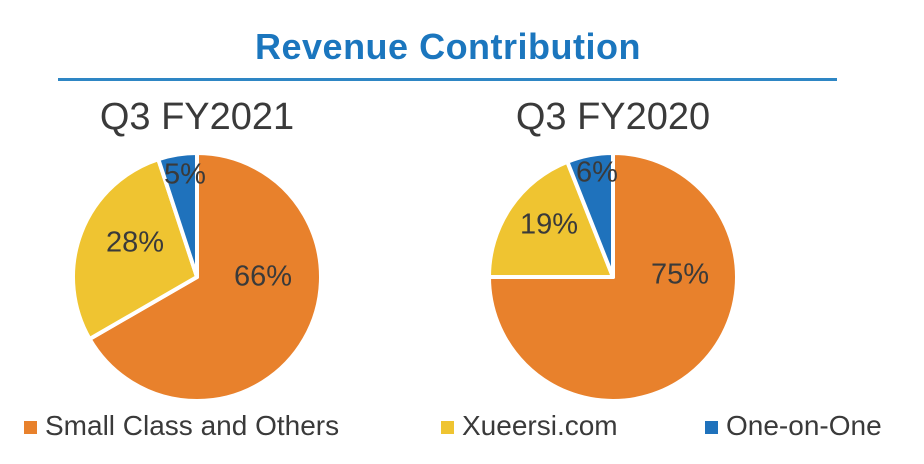 Image resolution: width=924 pixels, height=464 pixels. Describe the element at coordinates (447, 427) in the screenshot. I see `legend-swatch-yellow-icon` at that location.